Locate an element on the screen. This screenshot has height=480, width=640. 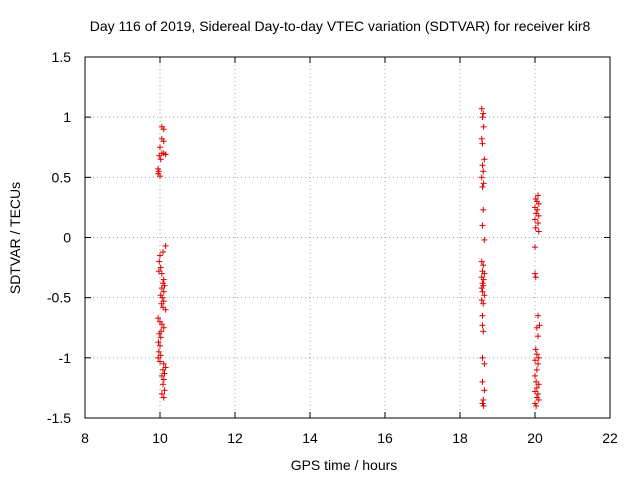
x-tick-label: 20 is located at coordinates (535, 438).